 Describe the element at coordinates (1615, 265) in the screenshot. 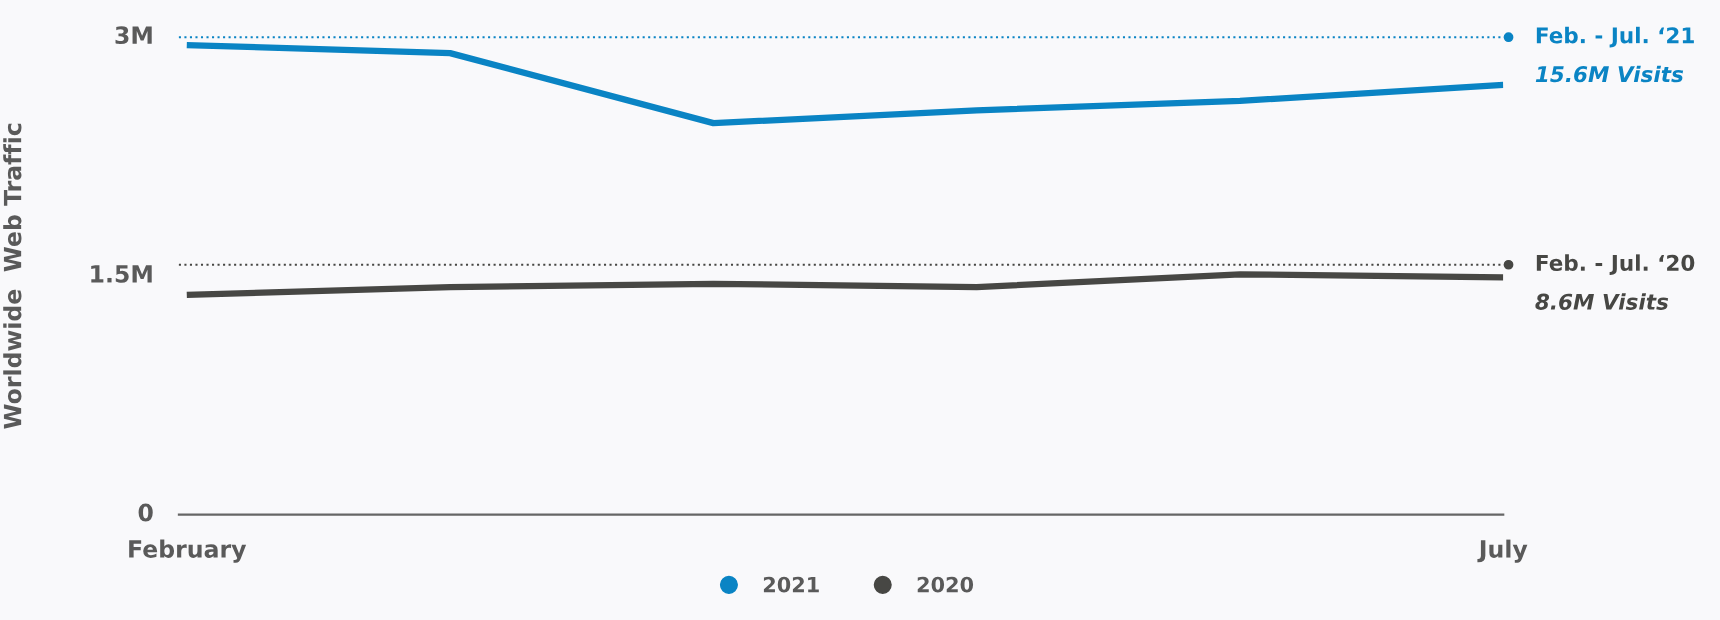

I see `ref-line-label: Feb. - Jul. ‘20` at that location.